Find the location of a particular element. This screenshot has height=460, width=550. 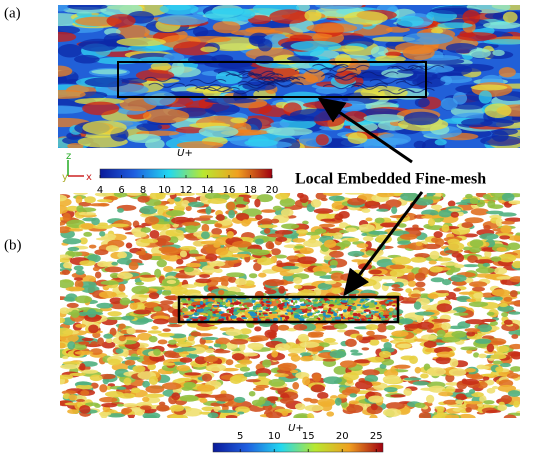

panel-label: (a) is located at coordinates (12, 13).